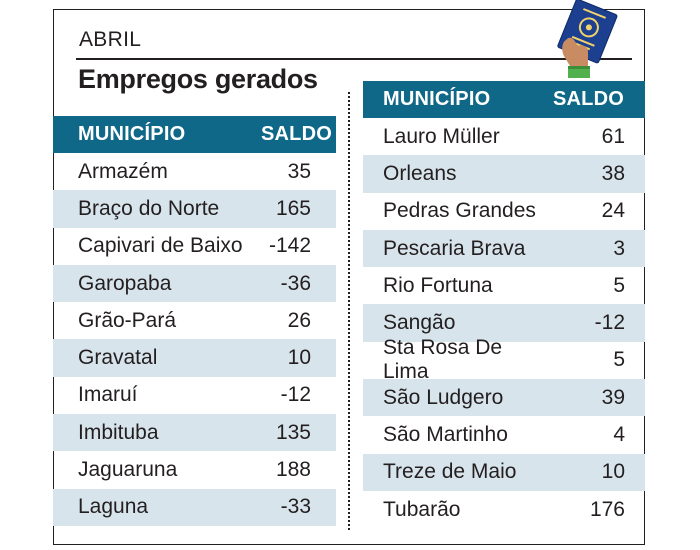 The image size is (700, 550). I want to click on table-row: Braço do Norte 165, so click(194, 209).